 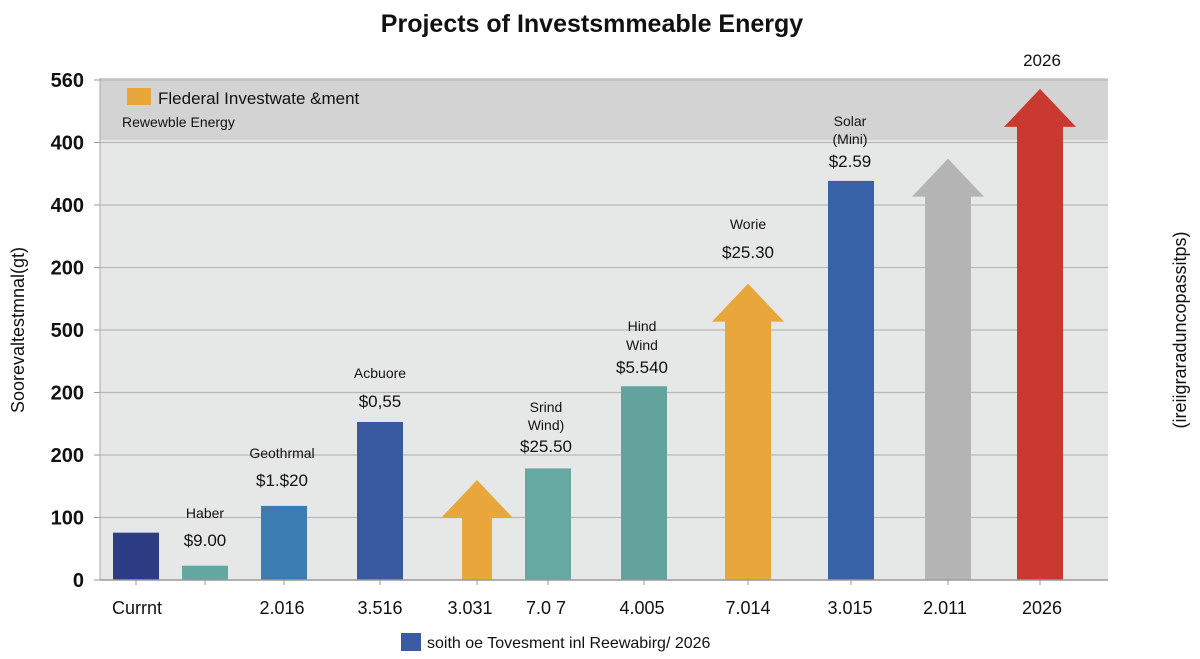 I want to click on x-tick-label: 2.016, so click(x=281, y=608).